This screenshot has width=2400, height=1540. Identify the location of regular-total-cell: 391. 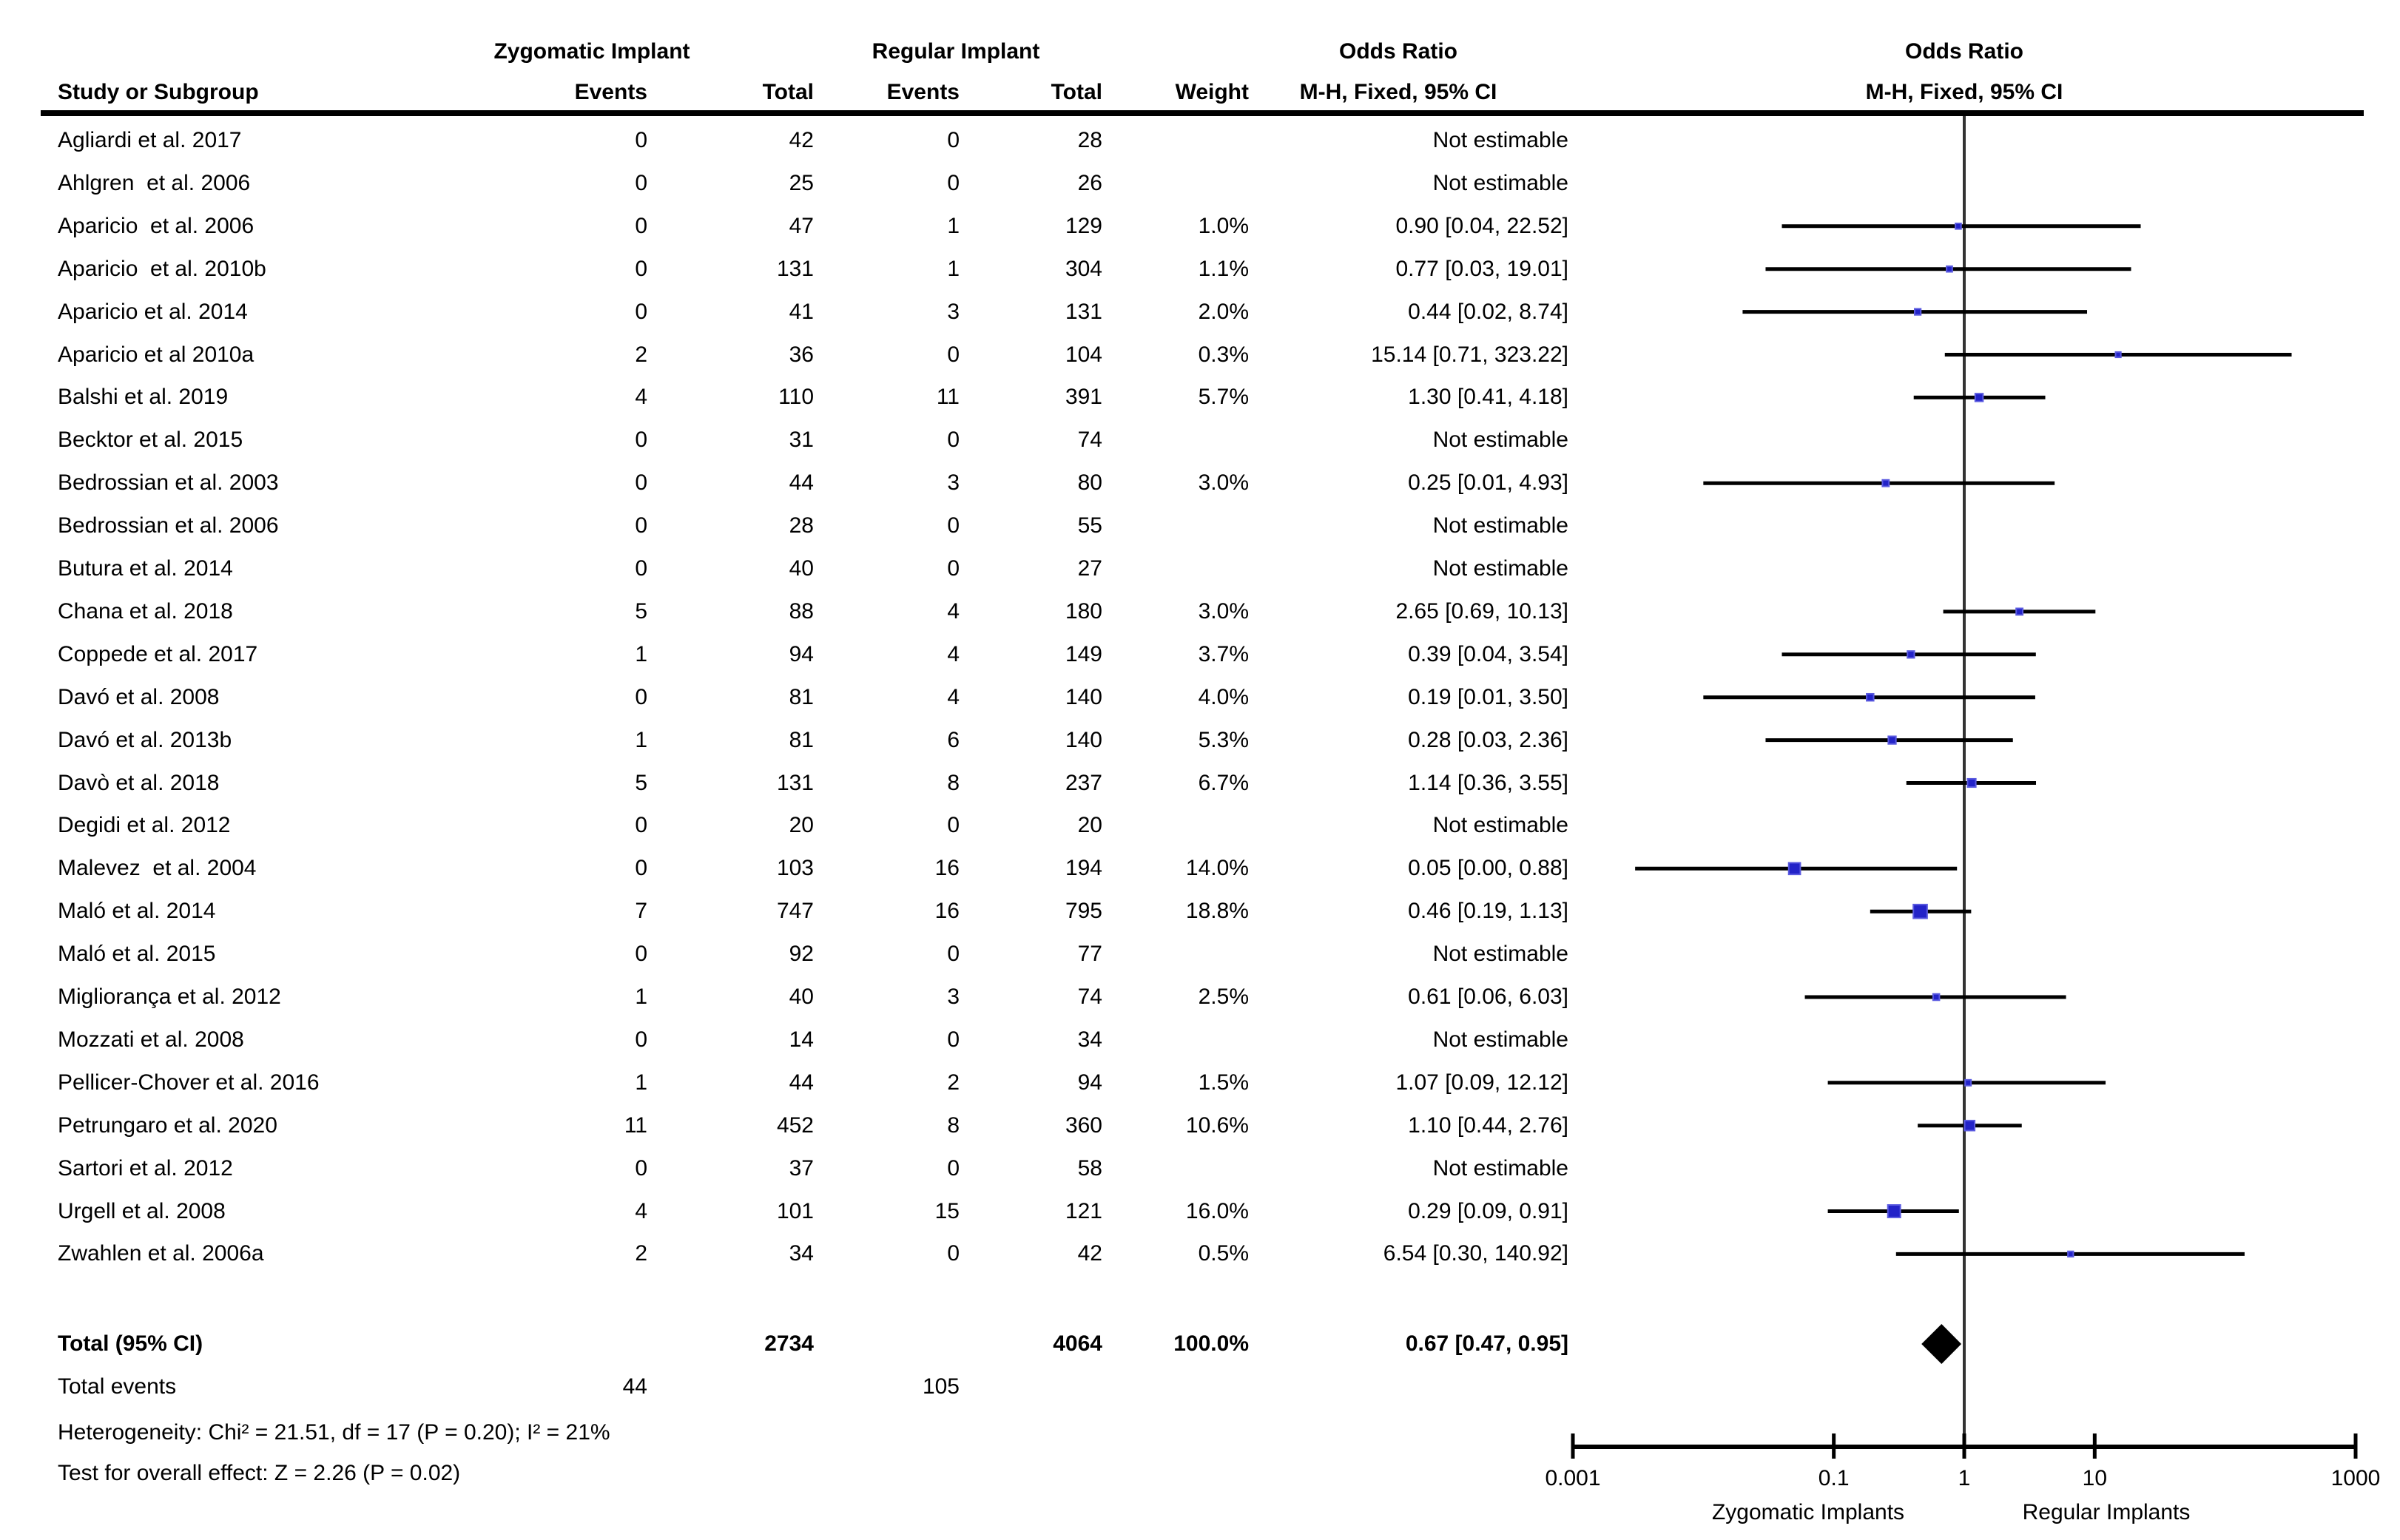
(1083, 397).